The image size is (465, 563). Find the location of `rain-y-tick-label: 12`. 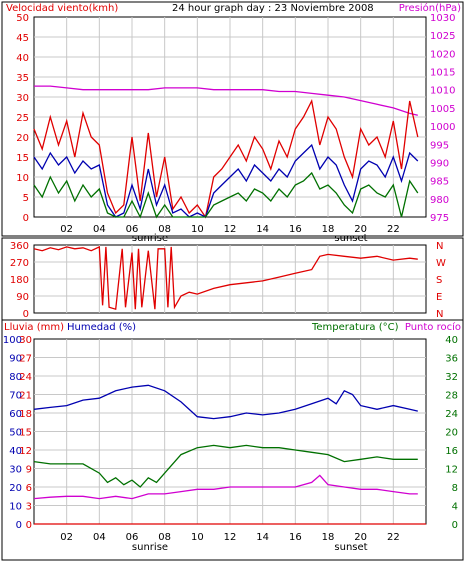

rain-y-tick-label: 12 is located at coordinates (25, 451).